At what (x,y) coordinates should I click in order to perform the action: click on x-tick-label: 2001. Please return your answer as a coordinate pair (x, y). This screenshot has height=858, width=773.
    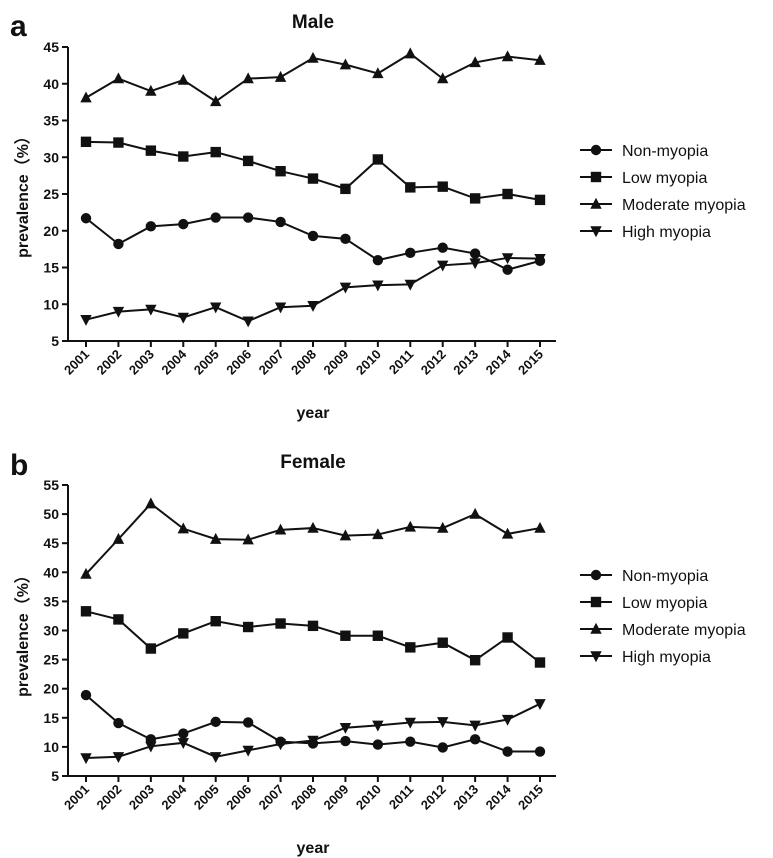
    Looking at the image, I should click on (76, 362).